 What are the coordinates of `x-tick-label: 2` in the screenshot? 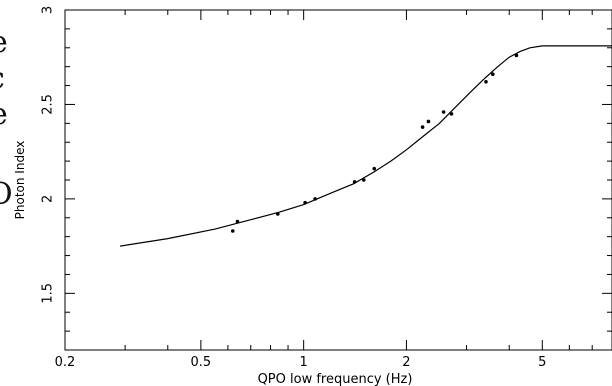 It's located at (406, 362).